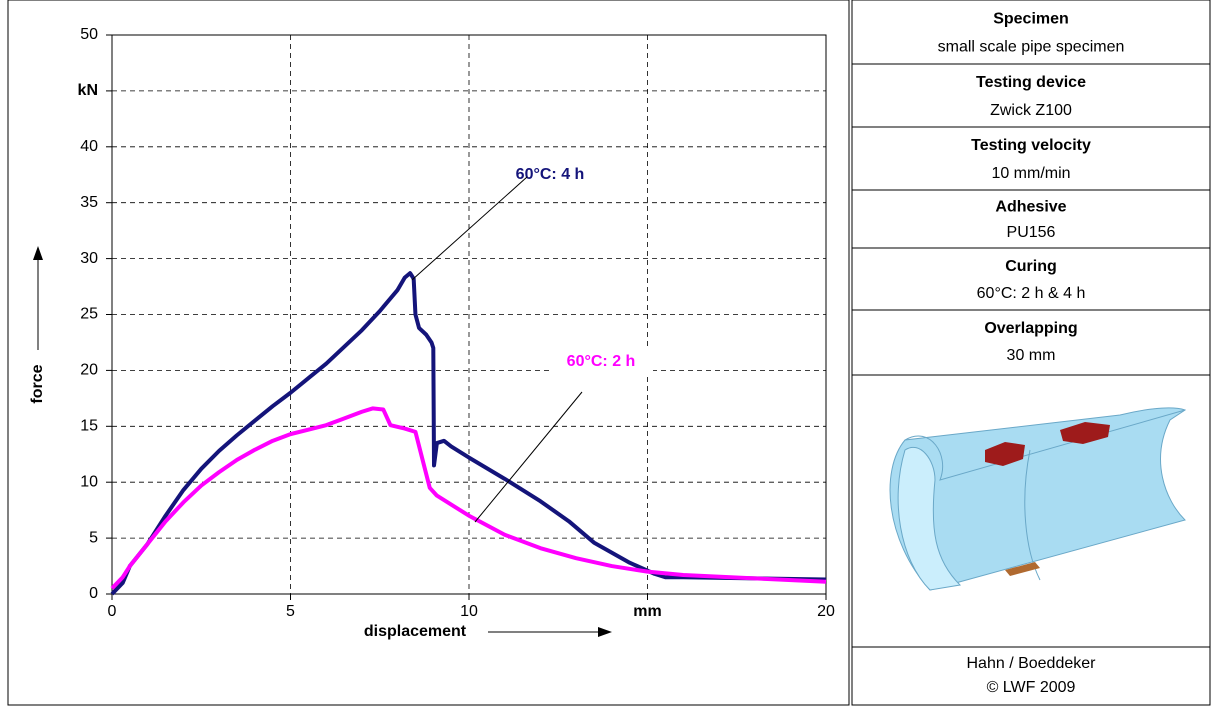 The height and width of the screenshot is (711, 1212). Describe the element at coordinates (112, 611) in the screenshot. I see `x-tick-label: 0` at that location.